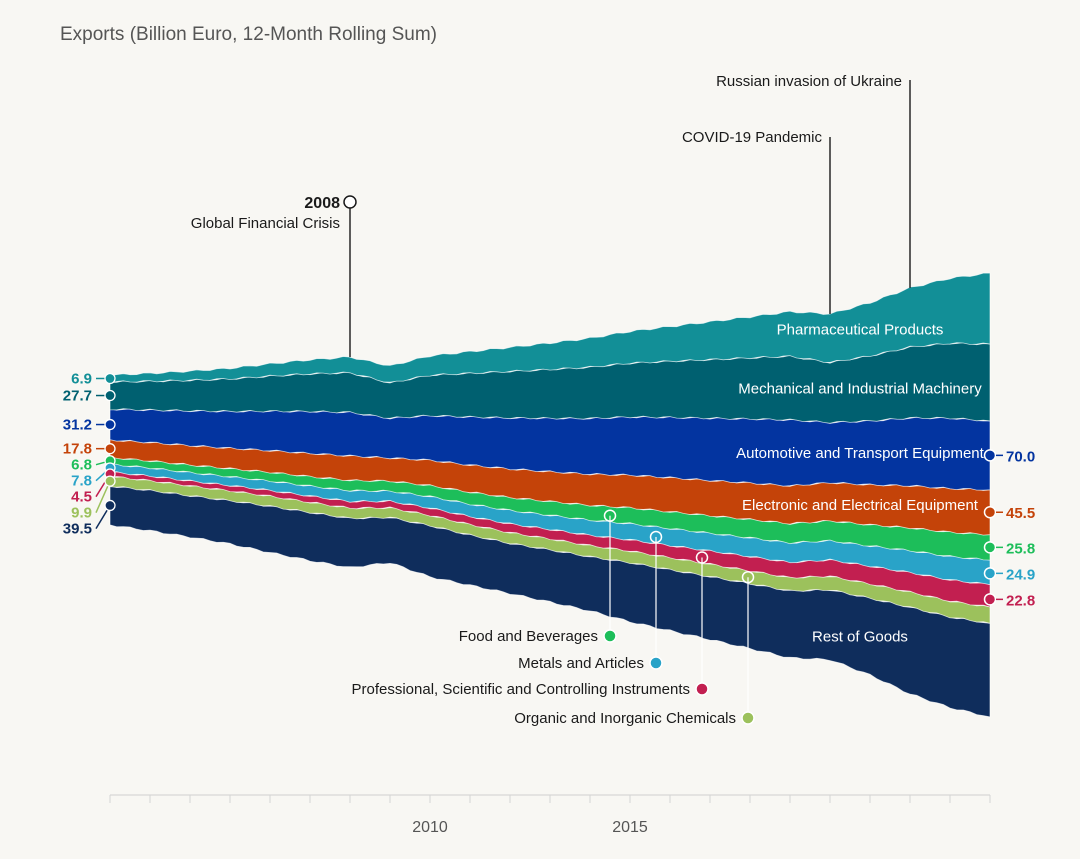  I want to click on x-tick-label-2015: 2015, so click(630, 827).